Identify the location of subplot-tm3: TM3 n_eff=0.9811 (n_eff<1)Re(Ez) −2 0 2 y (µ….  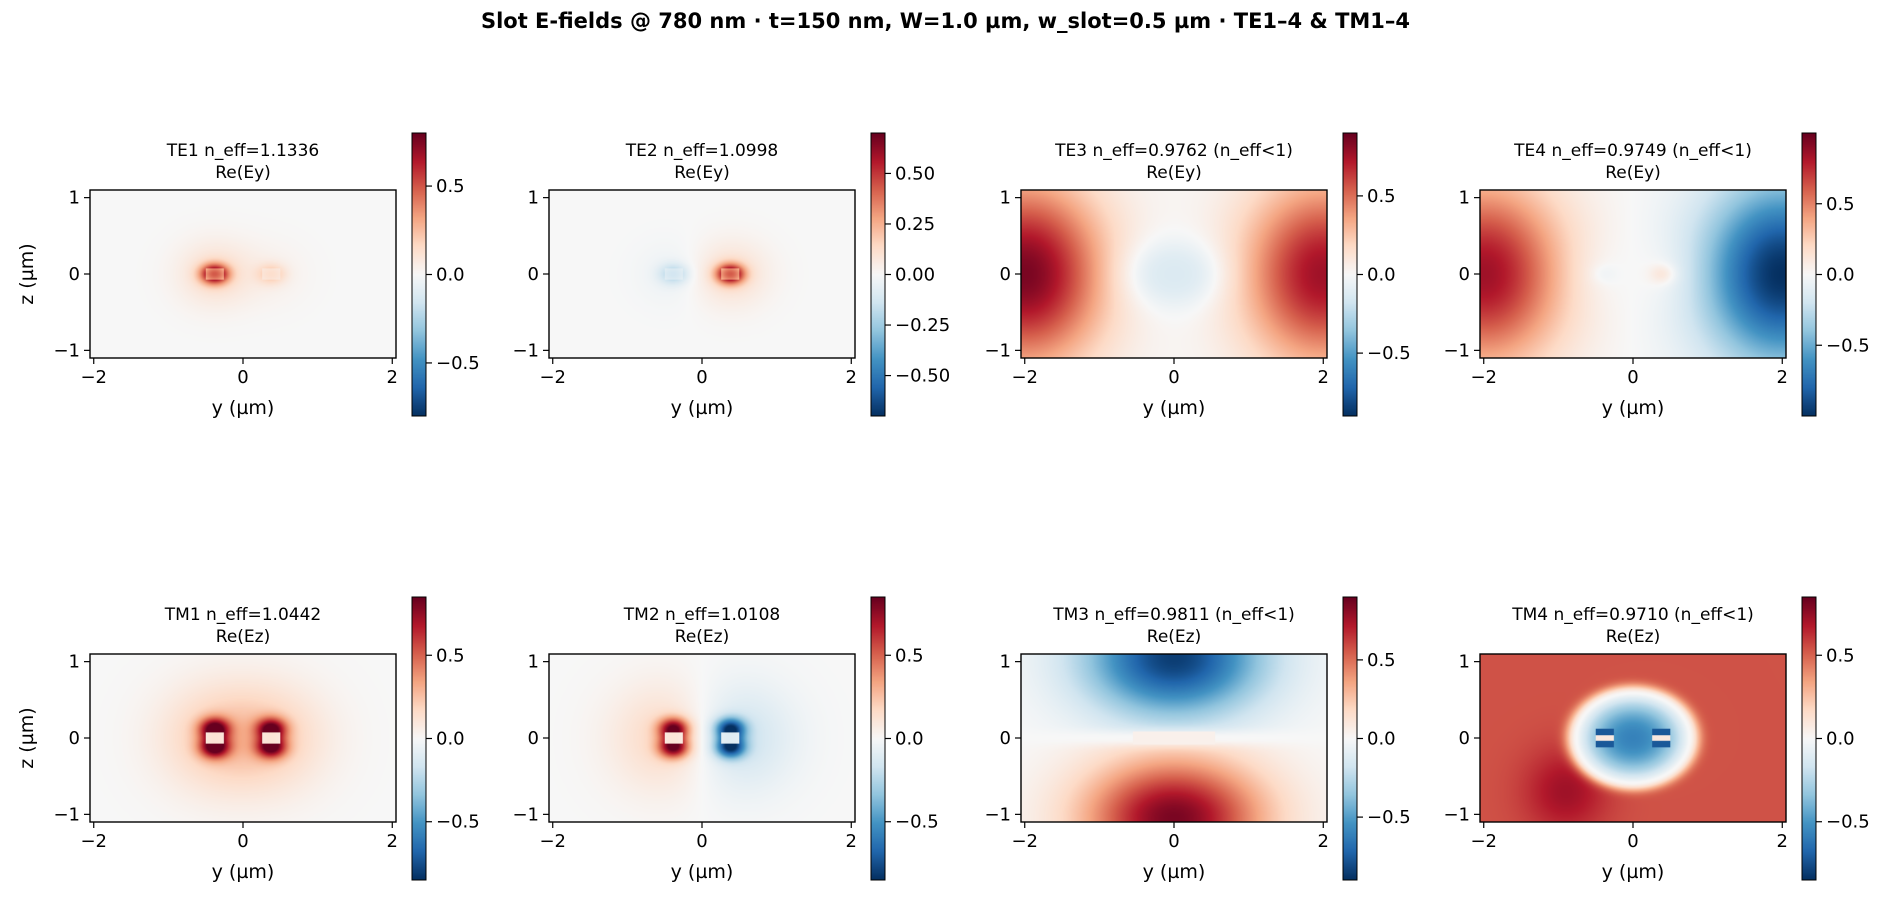
(1197, 739).